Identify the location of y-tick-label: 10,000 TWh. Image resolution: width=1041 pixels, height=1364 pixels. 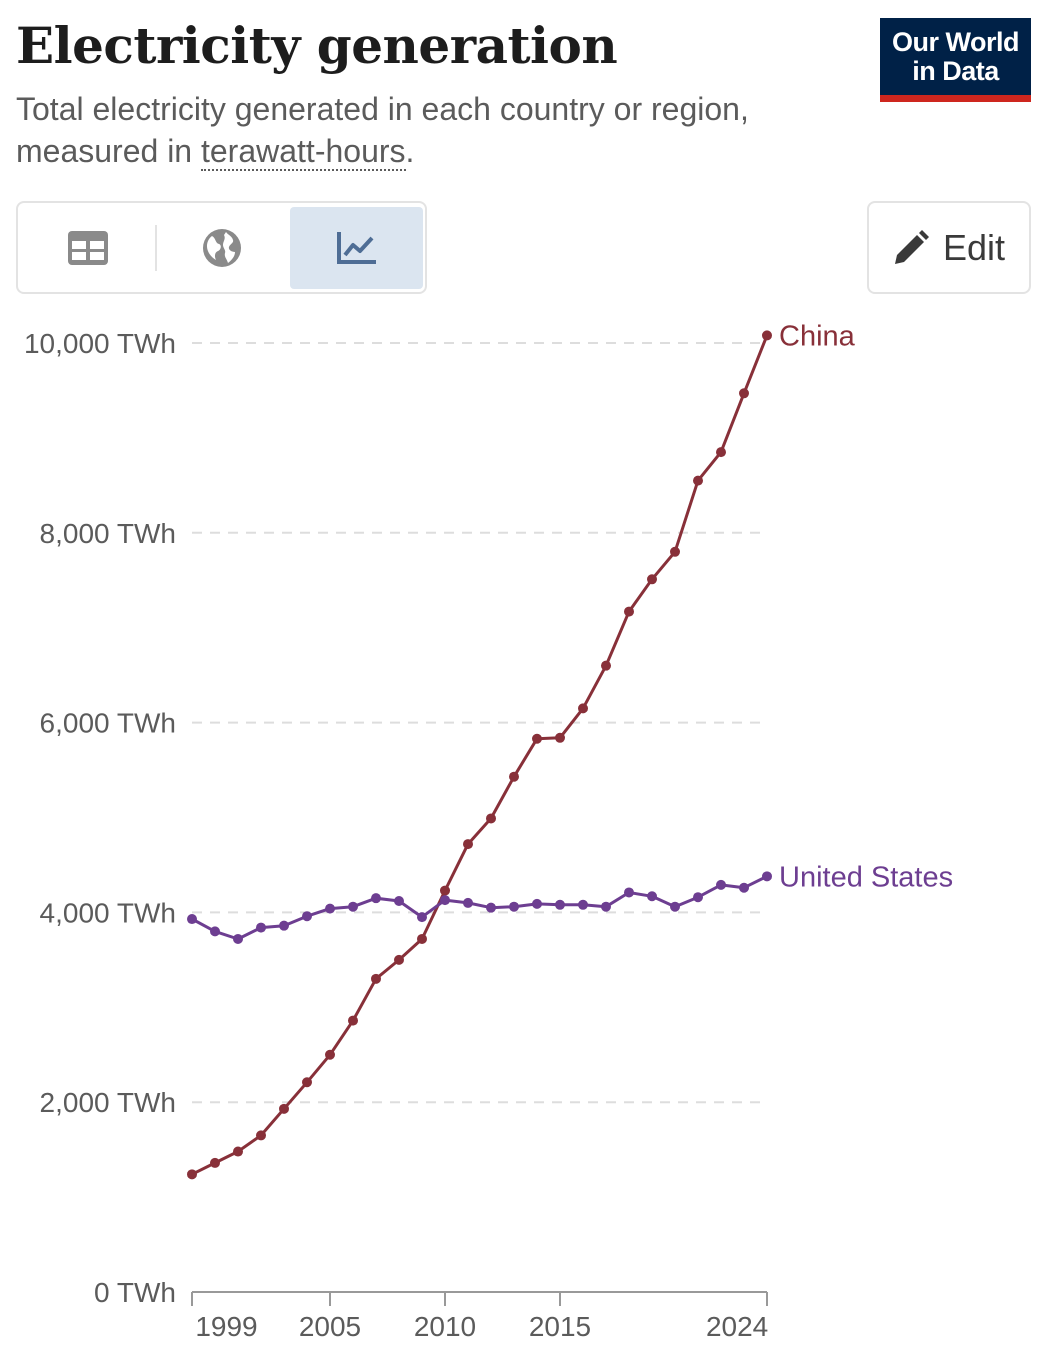
(100, 343).